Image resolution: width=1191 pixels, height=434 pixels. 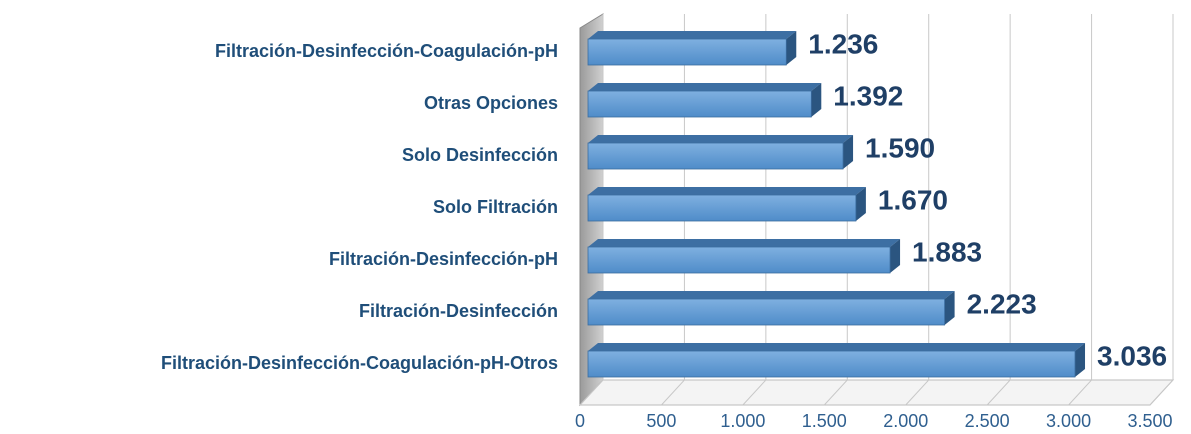 I want to click on category-label: Solo Desinfección, so click(x=480, y=155).